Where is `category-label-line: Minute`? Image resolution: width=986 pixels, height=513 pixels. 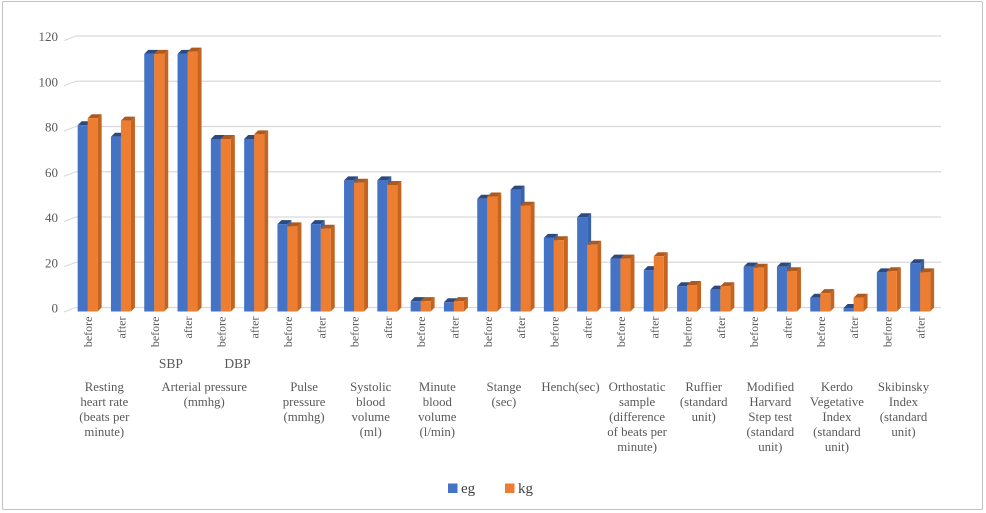
category-label-line: Minute is located at coordinates (437, 387).